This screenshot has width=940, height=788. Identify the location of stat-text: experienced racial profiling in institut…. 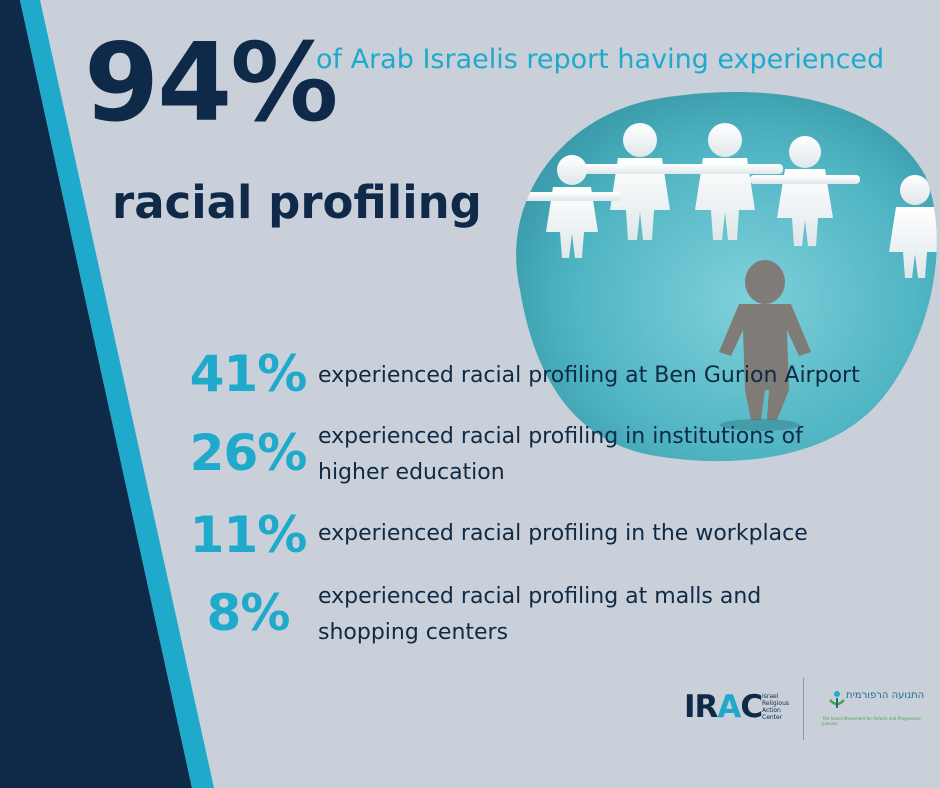
(560, 454).